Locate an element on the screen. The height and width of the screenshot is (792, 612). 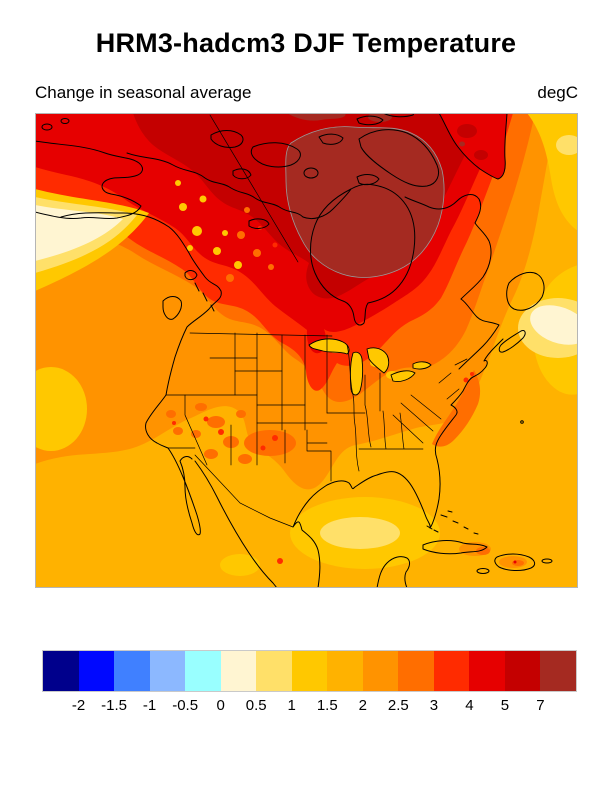
colorbar-tick-label: -2 is located at coordinates (78, 705).